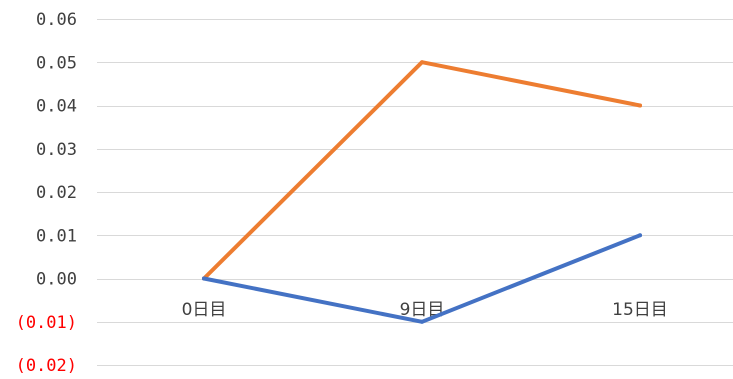 This screenshot has height=379, width=733. I want to click on y-tick-label: 0.03, so click(56, 150).